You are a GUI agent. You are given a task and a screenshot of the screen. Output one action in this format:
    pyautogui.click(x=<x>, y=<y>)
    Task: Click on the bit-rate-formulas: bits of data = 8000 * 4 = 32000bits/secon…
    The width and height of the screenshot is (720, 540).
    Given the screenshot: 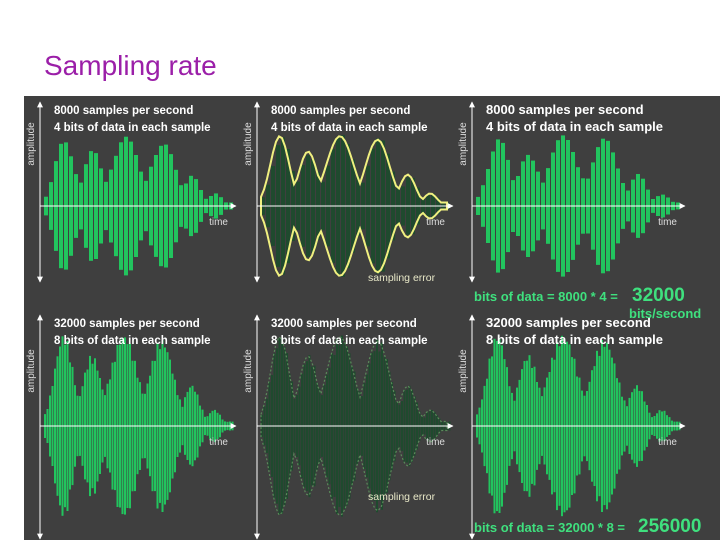 What is the action you would take?
    pyautogui.click(x=587, y=411)
    